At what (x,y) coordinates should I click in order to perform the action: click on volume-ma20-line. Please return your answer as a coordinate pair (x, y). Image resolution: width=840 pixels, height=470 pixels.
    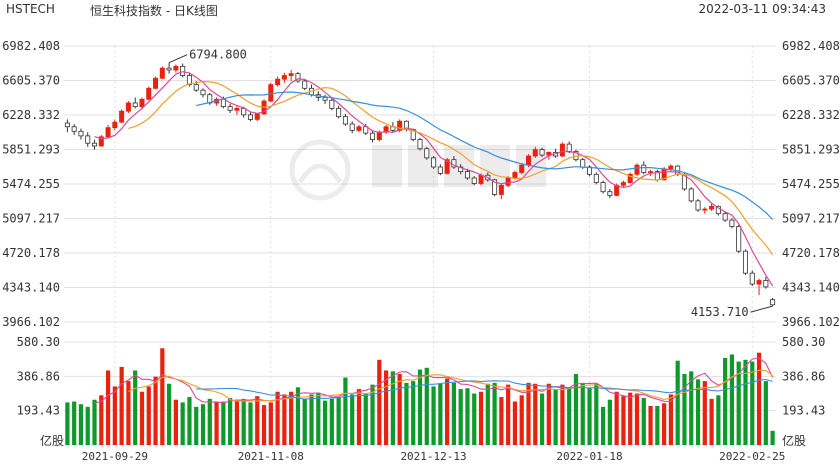
    Looking at the image, I should click on (484, 389).